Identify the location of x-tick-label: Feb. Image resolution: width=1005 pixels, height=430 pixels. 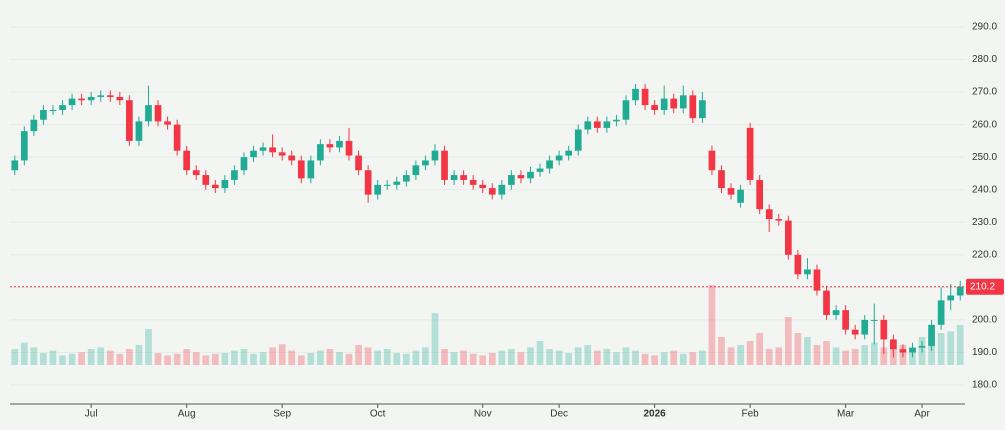
(751, 414).